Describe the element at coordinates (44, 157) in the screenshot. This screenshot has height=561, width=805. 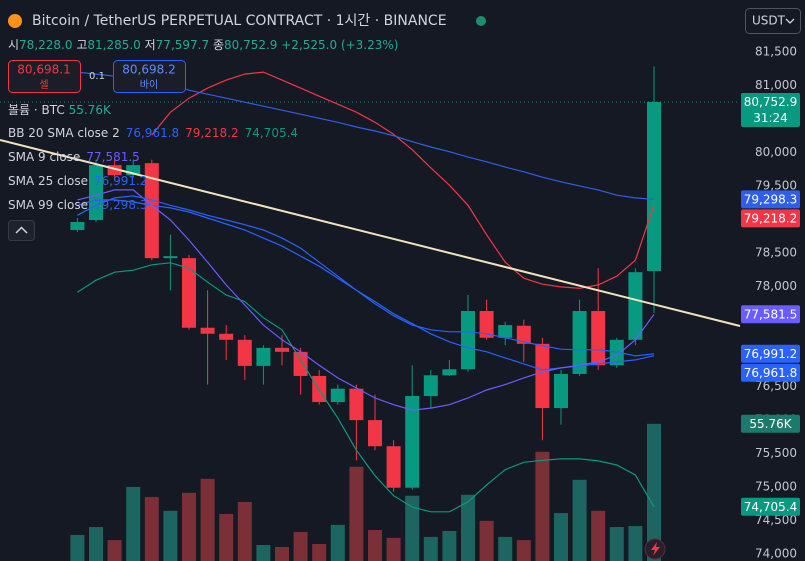
I see `legend-name: SMA 9 close` at that location.